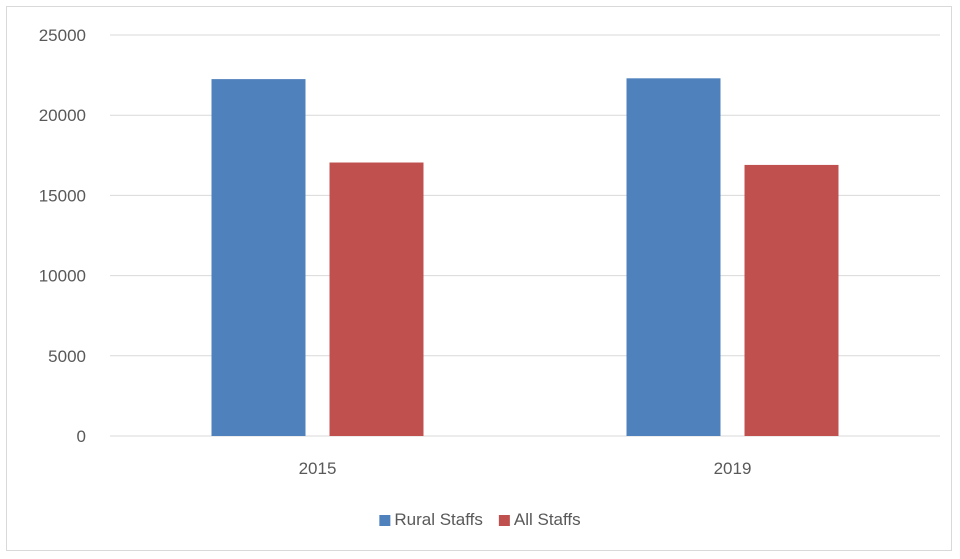 Image resolution: width=960 pixels, height=559 pixels. I want to click on y-tick-label: 0, so click(81, 436).